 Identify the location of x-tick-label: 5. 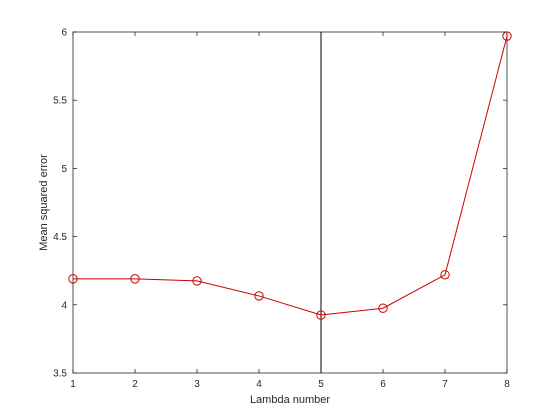
(321, 384).